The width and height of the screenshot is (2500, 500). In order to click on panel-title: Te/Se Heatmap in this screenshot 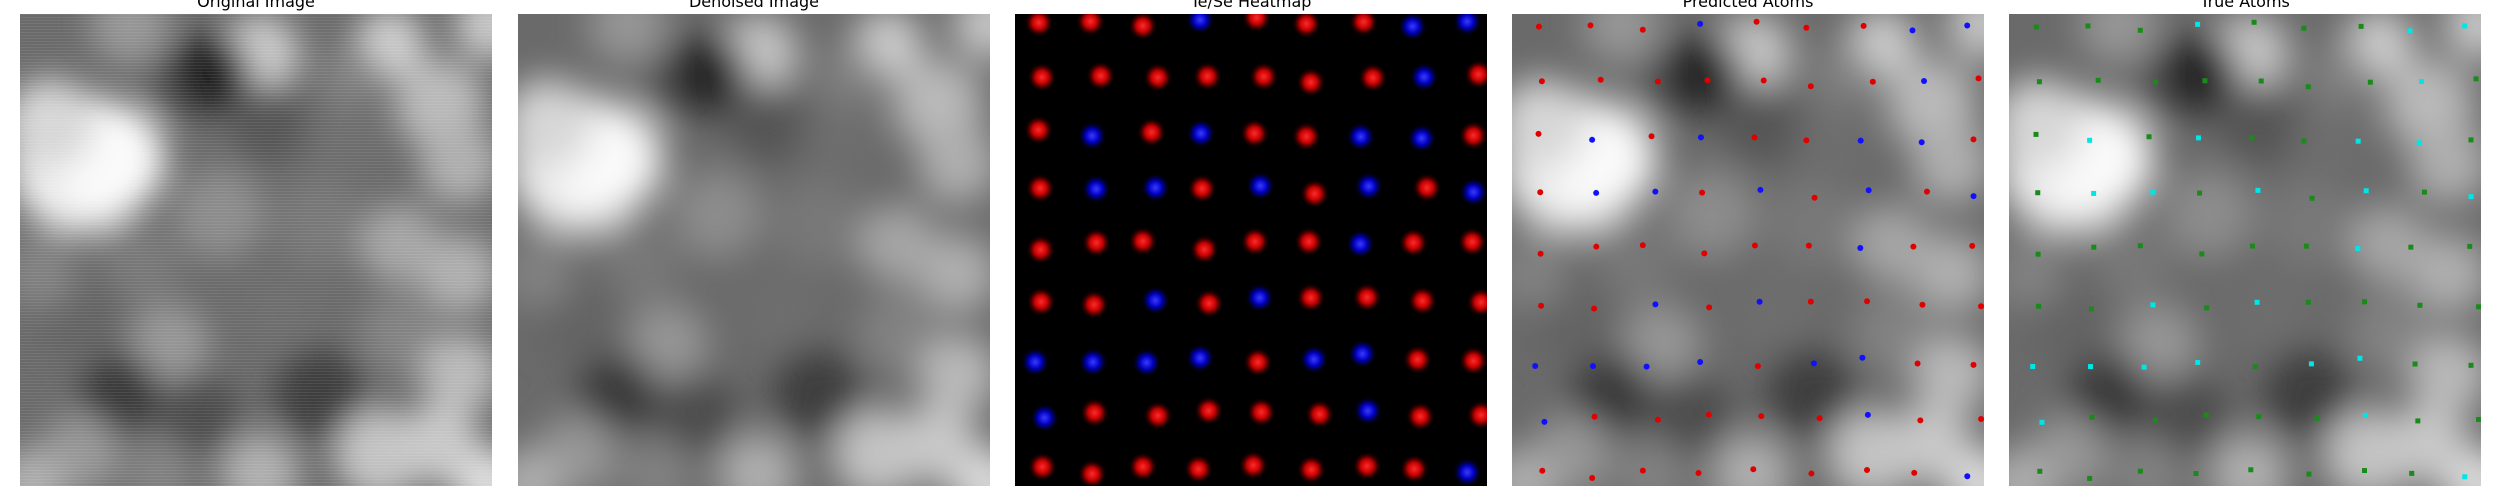, I will do `click(1251, 5)`.